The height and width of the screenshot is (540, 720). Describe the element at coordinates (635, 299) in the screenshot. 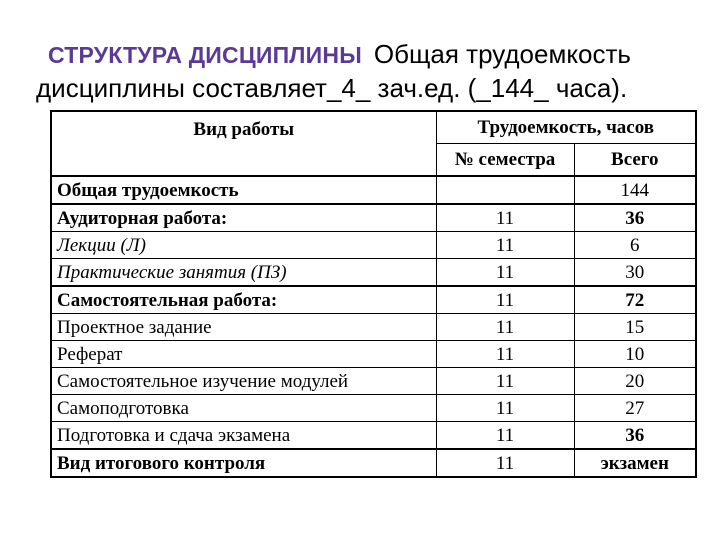

I see `total-hours-cell: 72` at that location.